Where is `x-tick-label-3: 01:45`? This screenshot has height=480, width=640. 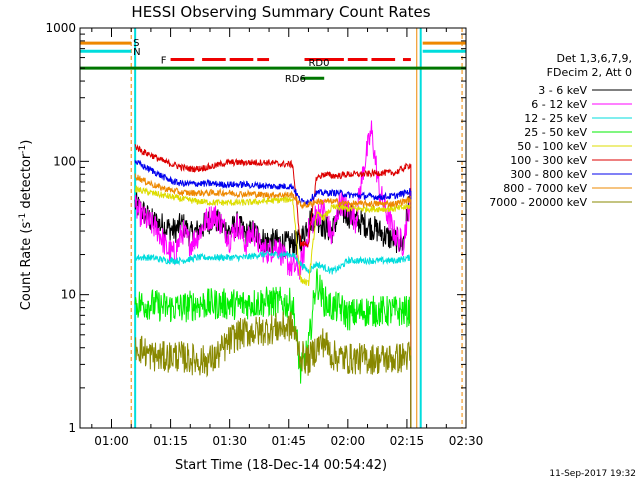 x-tick-label-3: 01:45 is located at coordinates (288, 441).